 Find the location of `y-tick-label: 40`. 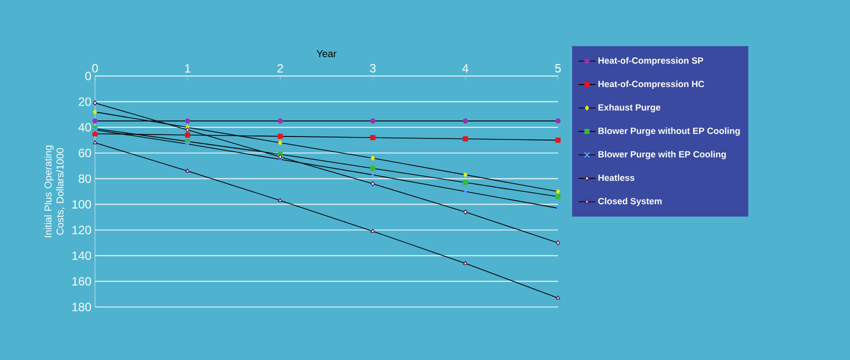

y-tick-label: 40 is located at coordinates (85, 127).